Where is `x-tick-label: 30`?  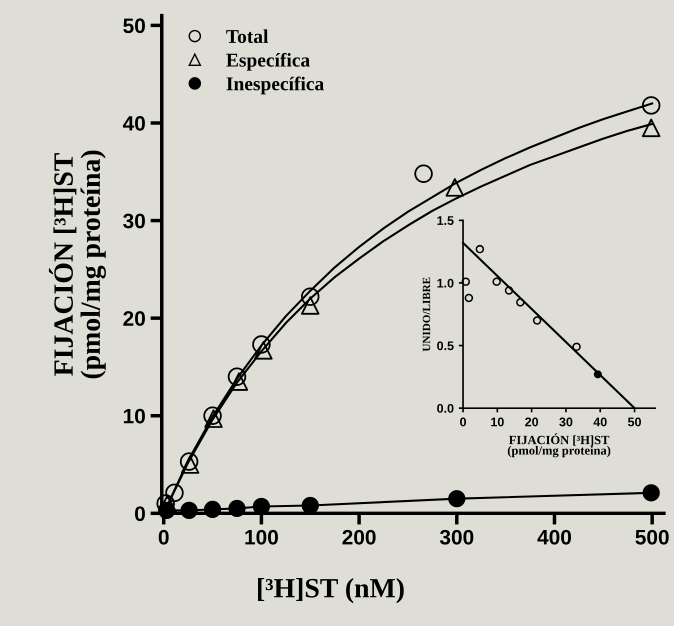
x-tick-label: 30 is located at coordinates (565, 422).